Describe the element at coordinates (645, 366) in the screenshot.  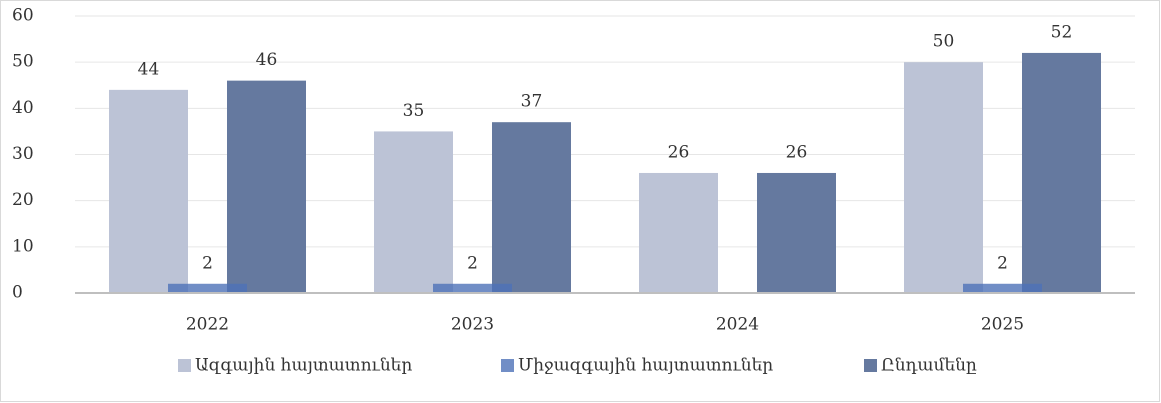
I see `legend-label: Միջազգային հայտատուներ` at that location.